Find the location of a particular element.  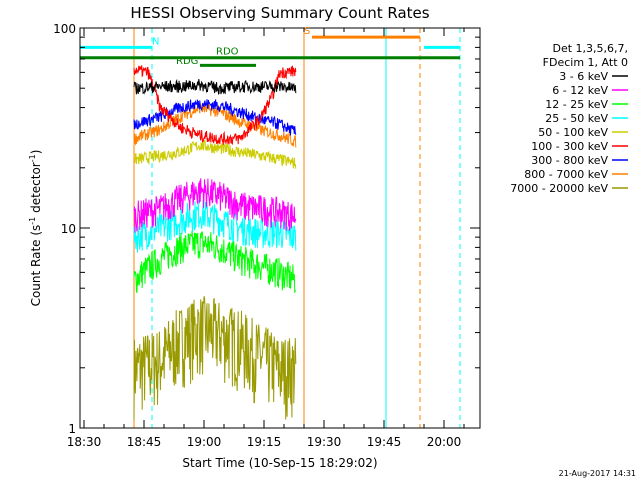

legend-label-3-6-kev: 3 - 6 keV is located at coordinates (583, 76).